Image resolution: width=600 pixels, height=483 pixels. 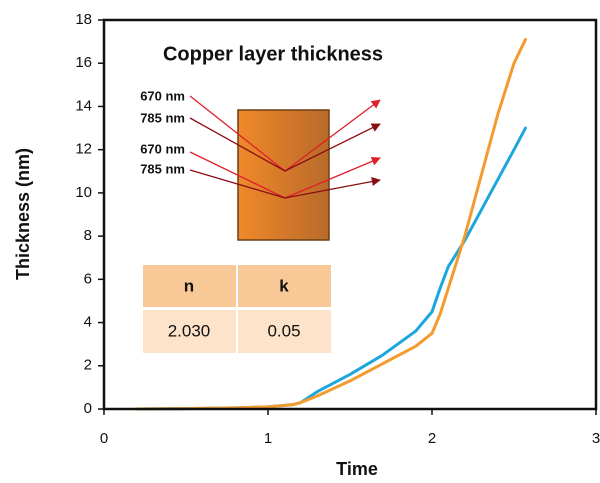 What do you see at coordinates (237, 309) in the screenshot?
I see `property-table: n k 2.030 0.05` at bounding box center [237, 309].